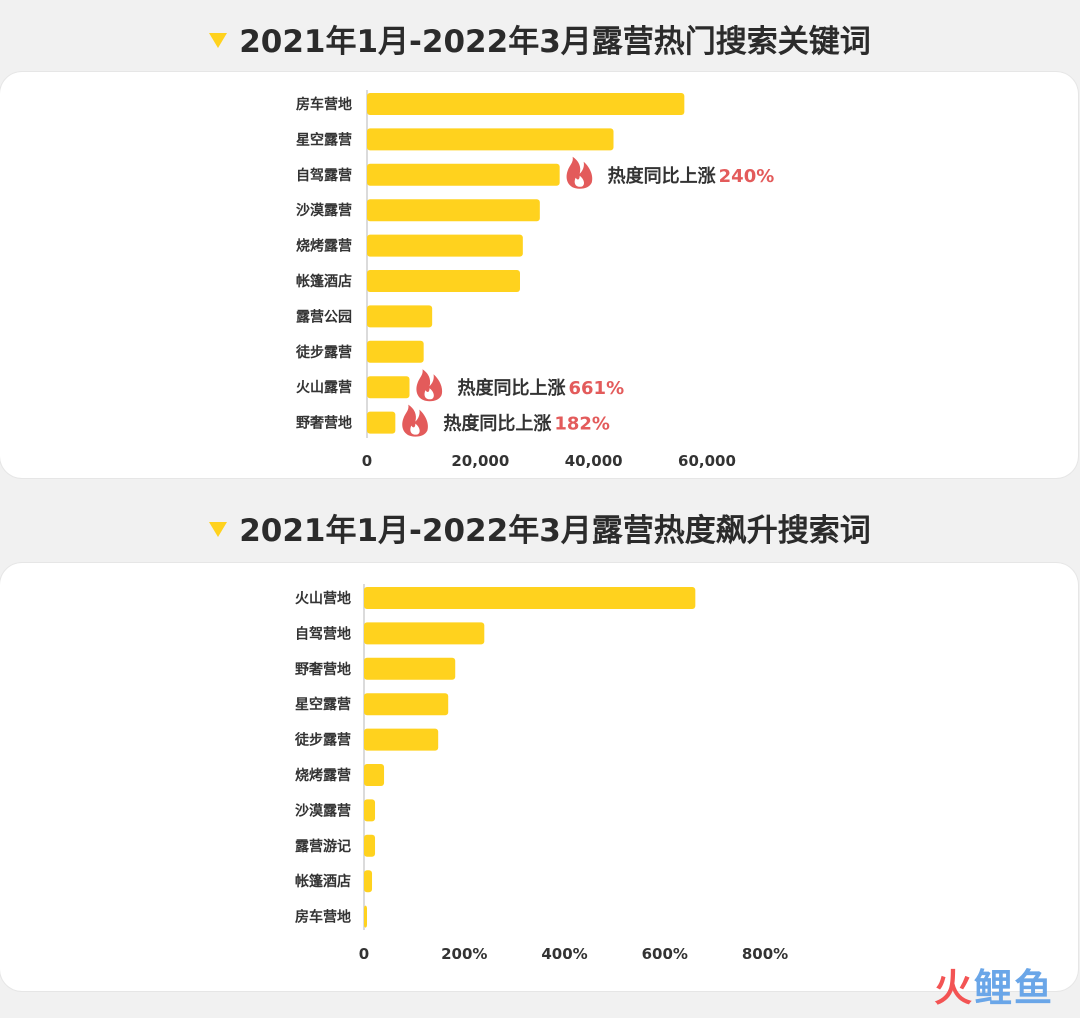  Describe the element at coordinates (1013, 988) in the screenshot. I see `watermark-part2: 鲤鱼` at that location.